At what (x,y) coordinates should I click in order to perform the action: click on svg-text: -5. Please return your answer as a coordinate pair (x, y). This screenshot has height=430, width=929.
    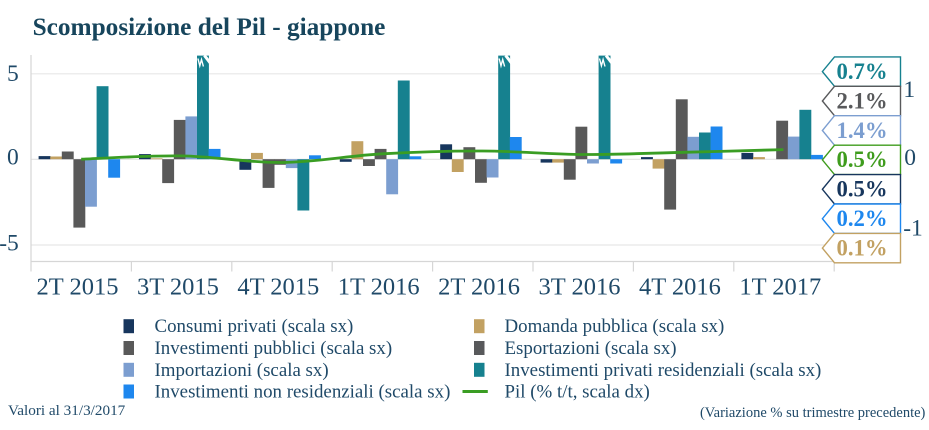
    Looking at the image, I should click on (9, 243).